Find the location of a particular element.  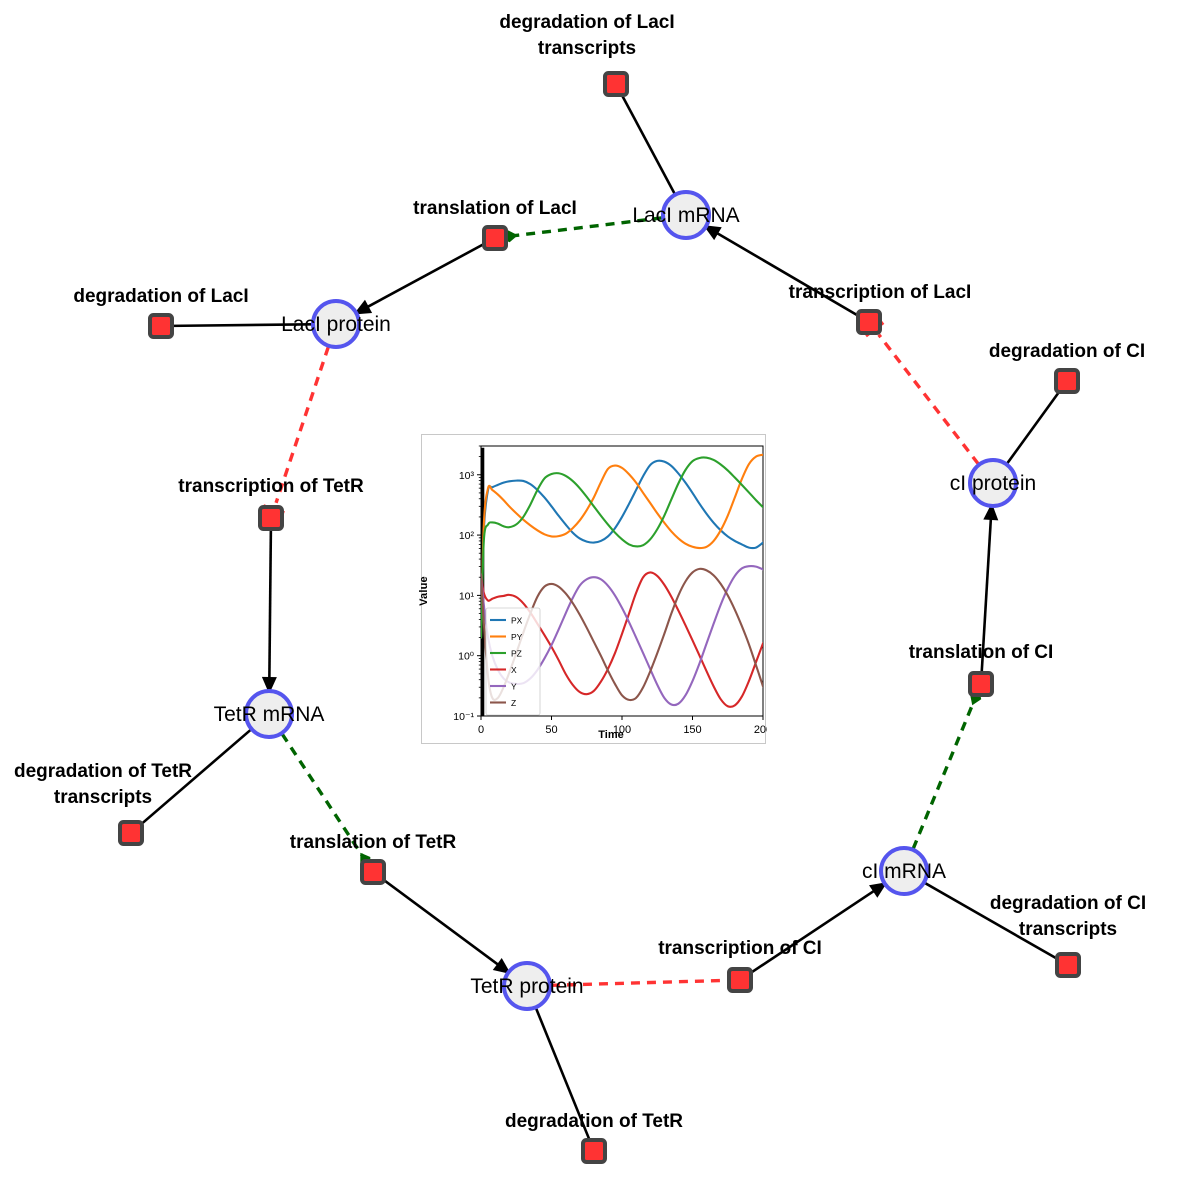

species-label-laci_mrna: LacI mRNA is located at coordinates (685, 215).